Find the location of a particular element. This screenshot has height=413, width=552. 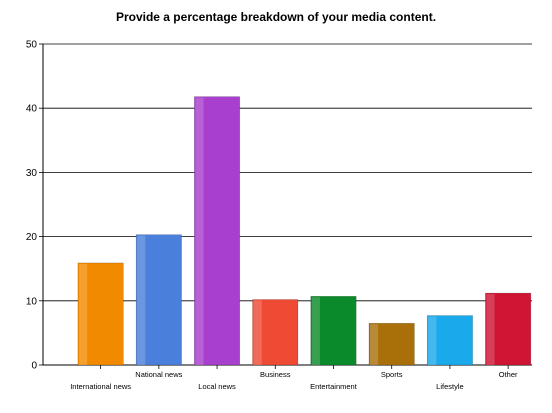

x-tick-label: International news is located at coordinates (100, 386).